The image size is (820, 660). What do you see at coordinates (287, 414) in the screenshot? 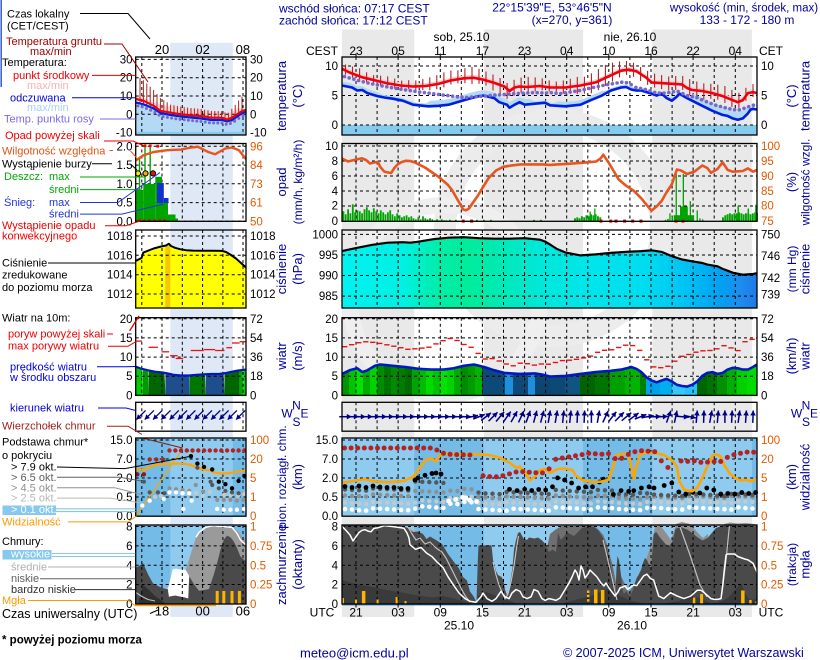
I see `svg-text: W` at bounding box center [287, 414].